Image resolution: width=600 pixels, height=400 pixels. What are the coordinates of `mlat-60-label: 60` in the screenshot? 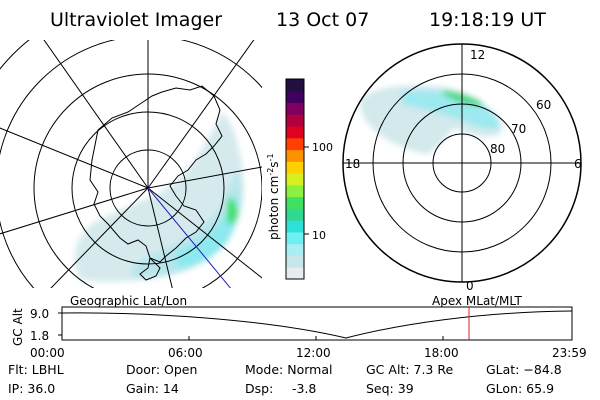 It's located at (543, 105).